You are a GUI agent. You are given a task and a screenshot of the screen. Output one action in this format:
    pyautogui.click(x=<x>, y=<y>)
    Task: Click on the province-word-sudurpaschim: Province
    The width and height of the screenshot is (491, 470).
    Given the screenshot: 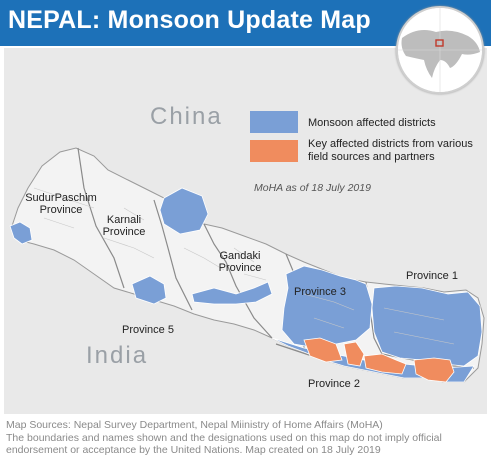 What is the action you would take?
    pyautogui.click(x=61, y=210)
    